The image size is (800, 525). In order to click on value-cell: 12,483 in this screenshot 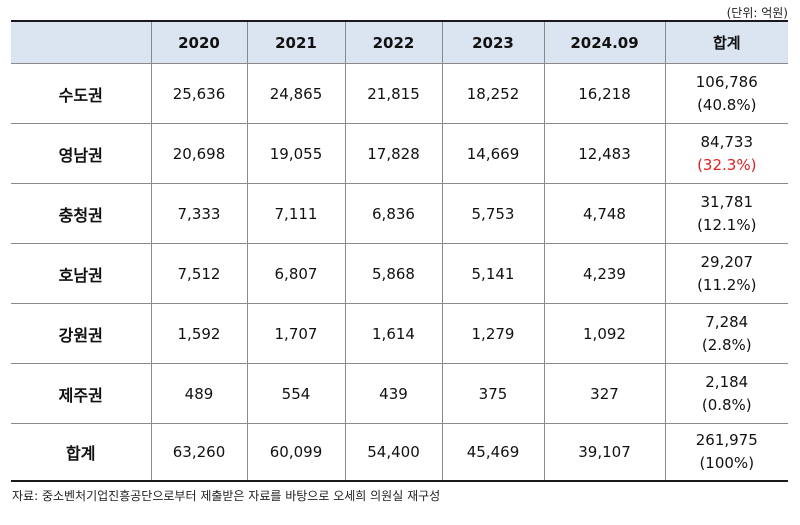, I will do `click(604, 153)`.